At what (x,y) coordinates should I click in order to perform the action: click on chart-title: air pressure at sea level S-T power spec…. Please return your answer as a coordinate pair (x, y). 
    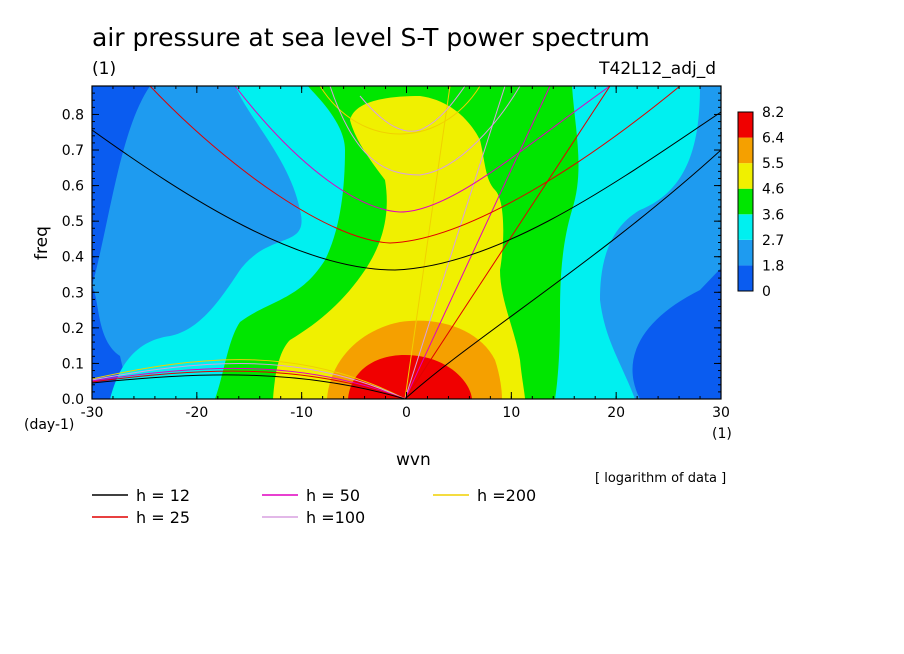
    Looking at the image, I should click on (371, 37).